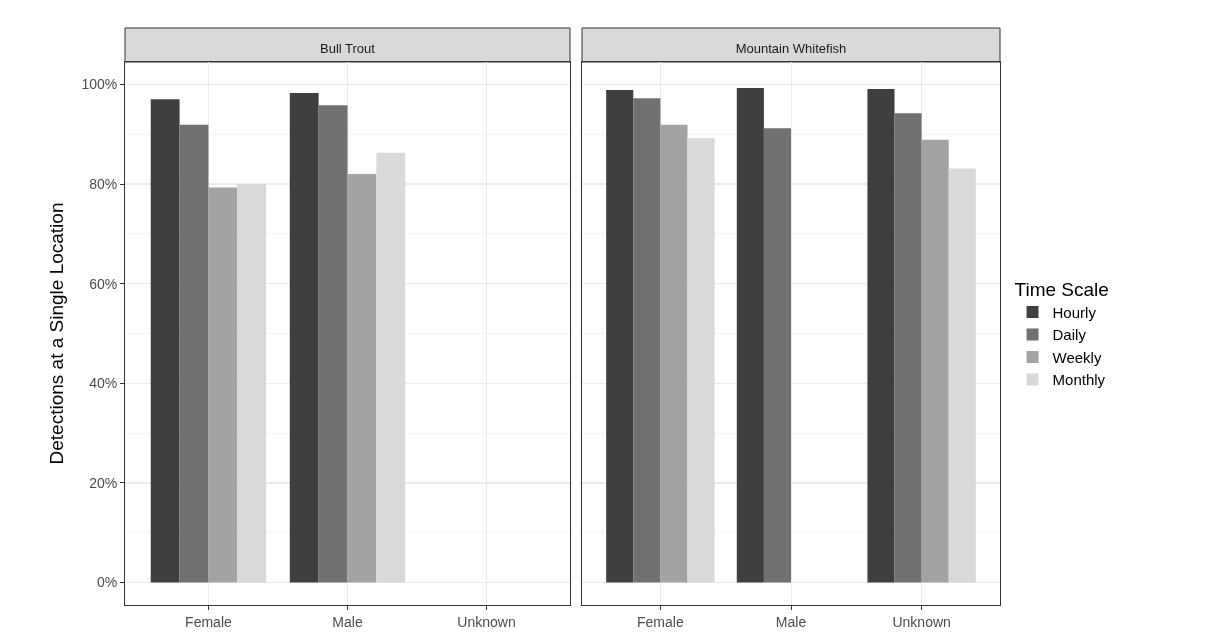  I want to click on chart-title: Bull Trout, so click(348, 48).